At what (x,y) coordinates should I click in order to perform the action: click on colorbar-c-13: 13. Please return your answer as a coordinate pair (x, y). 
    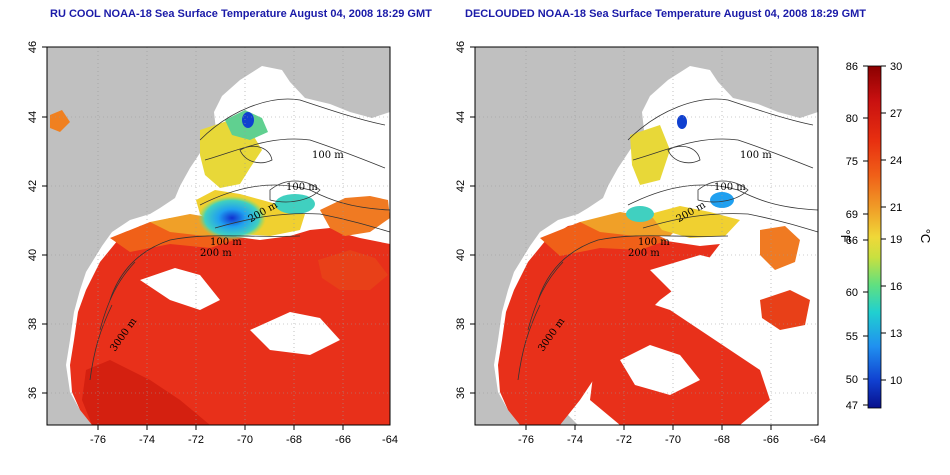
    Looking at the image, I should click on (896, 334).